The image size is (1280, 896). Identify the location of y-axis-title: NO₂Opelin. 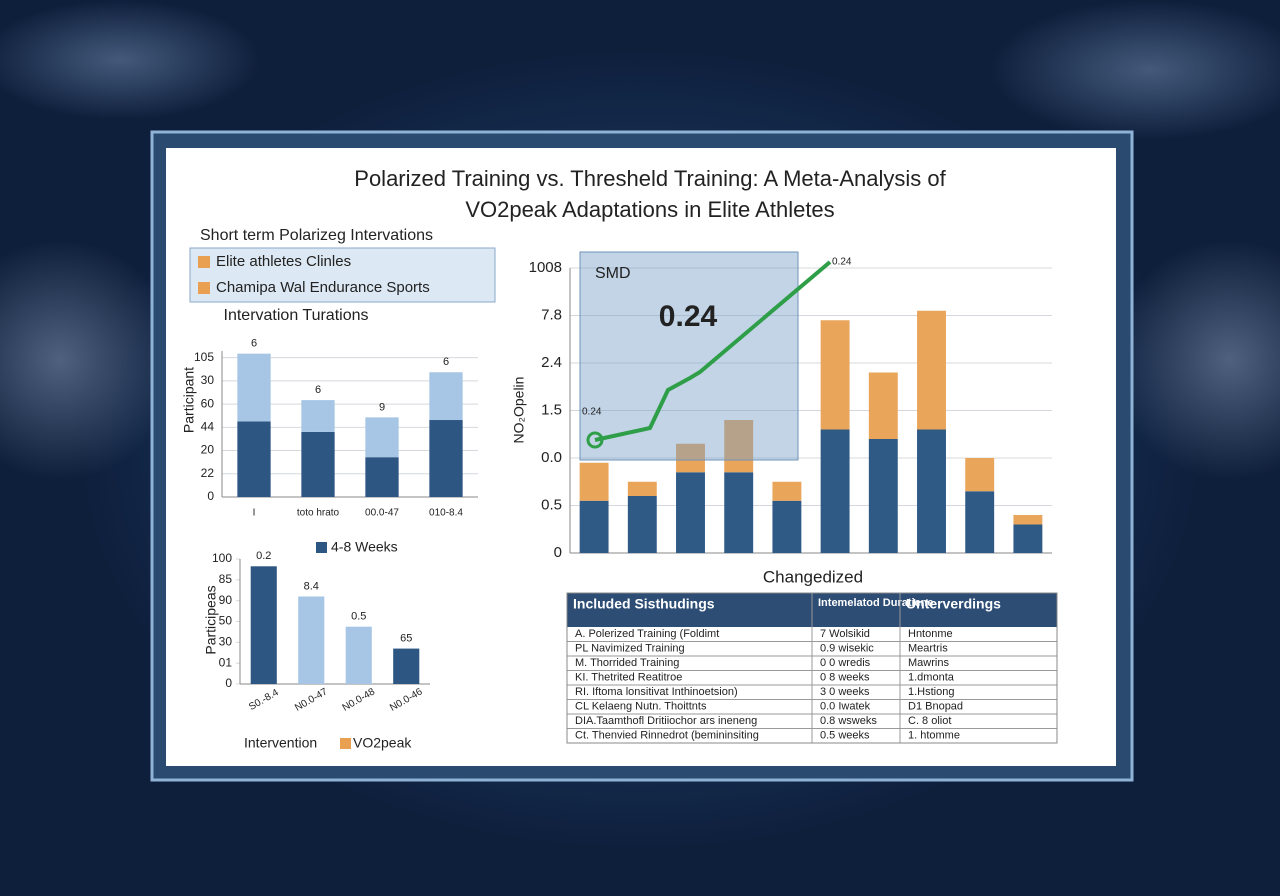
(519, 410).